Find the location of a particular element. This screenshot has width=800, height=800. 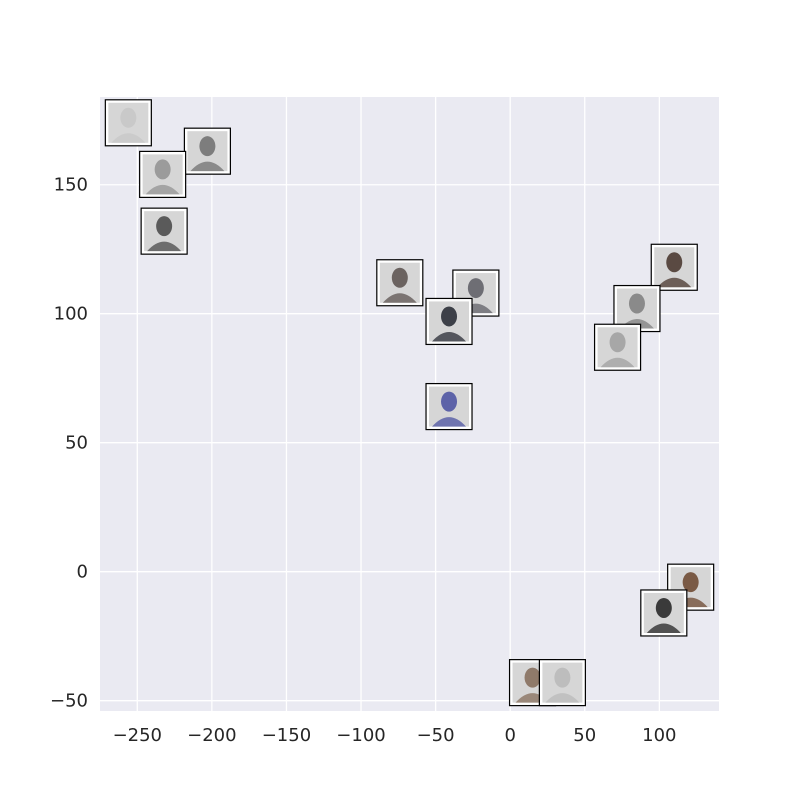

x-tick-label: −50 is located at coordinates (436, 735).